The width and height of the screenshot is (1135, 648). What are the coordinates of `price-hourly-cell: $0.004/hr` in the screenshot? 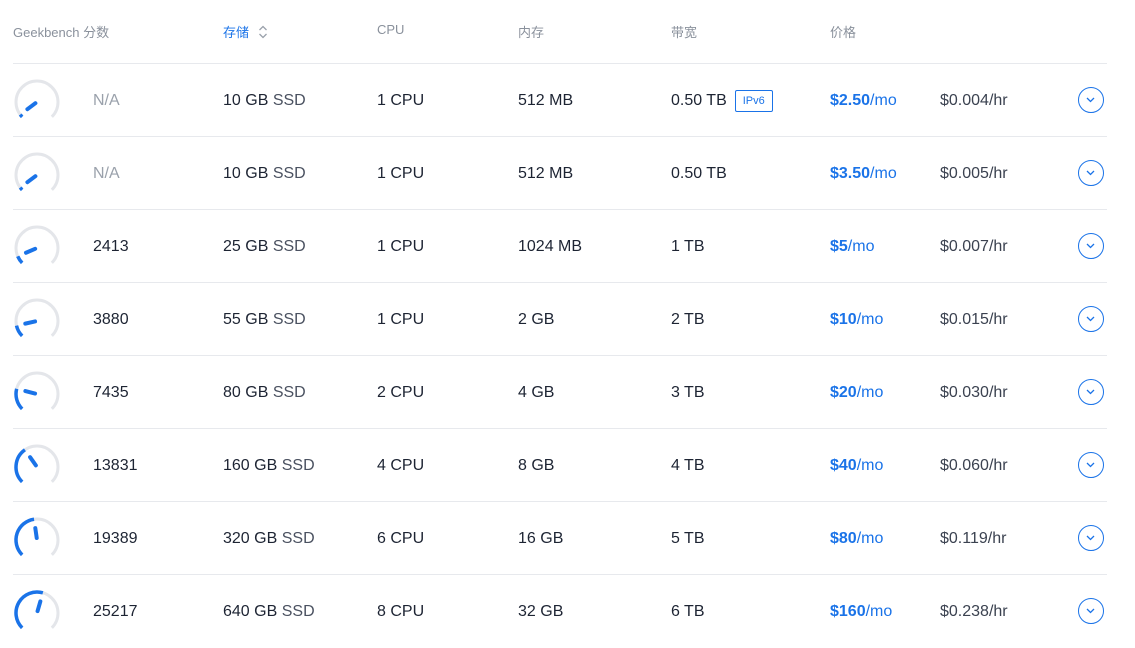 It's located at (974, 100).